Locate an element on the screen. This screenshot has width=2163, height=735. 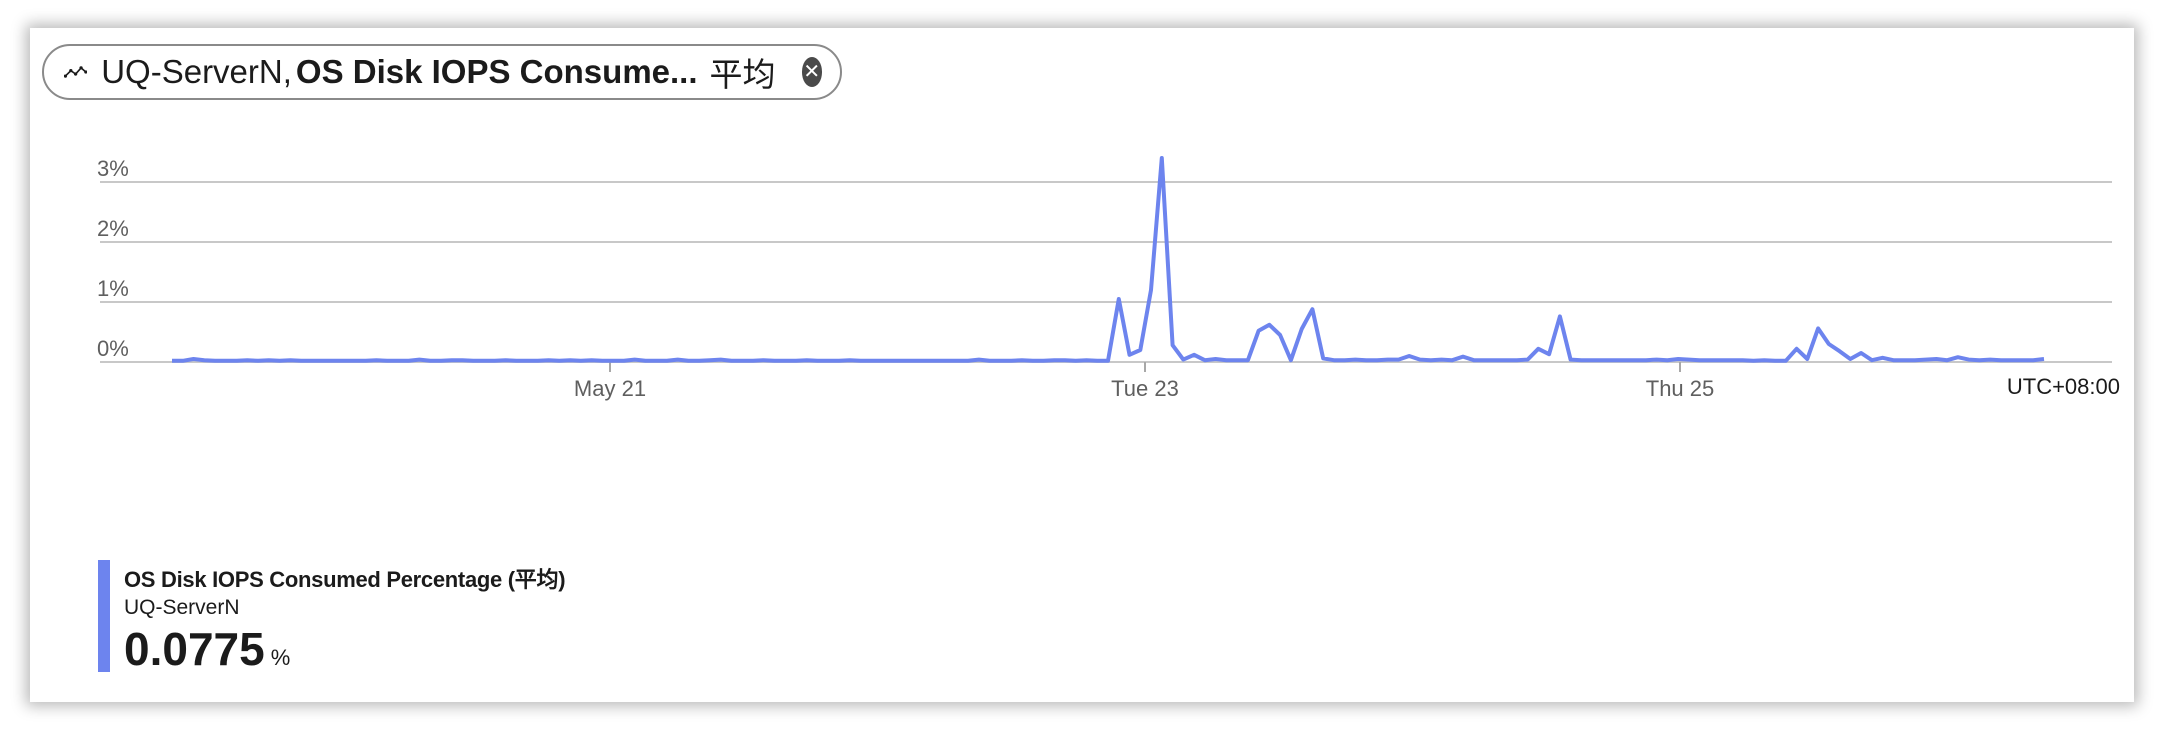
legend-value-unit: % is located at coordinates (280, 657).